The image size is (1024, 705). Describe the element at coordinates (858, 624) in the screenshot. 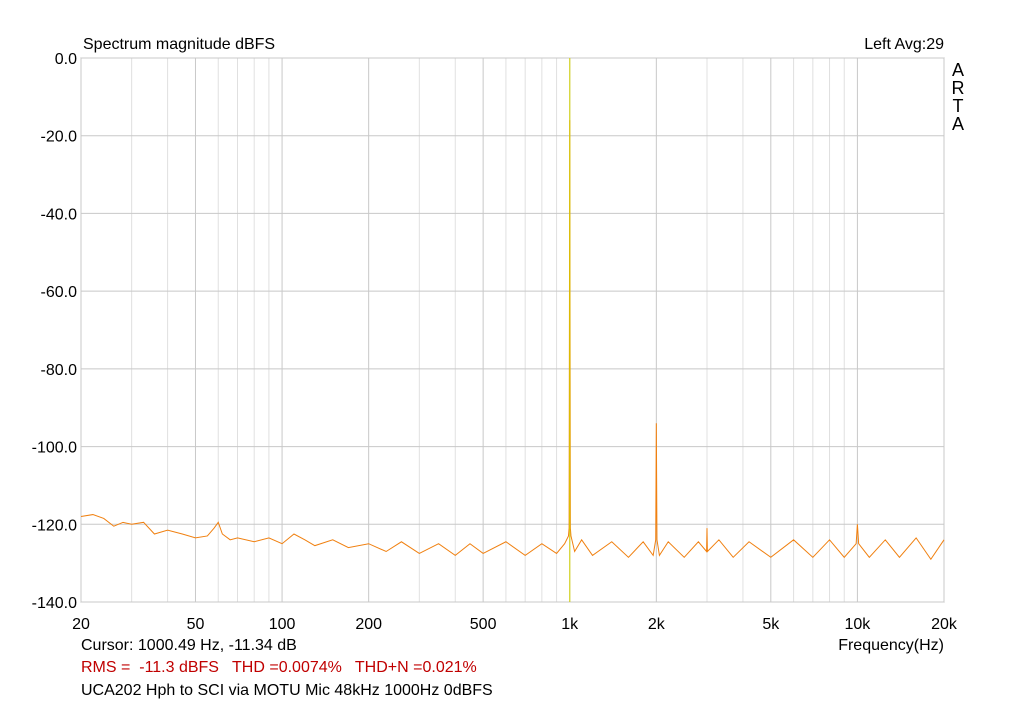

I see `x-tick-label: 10k` at that location.